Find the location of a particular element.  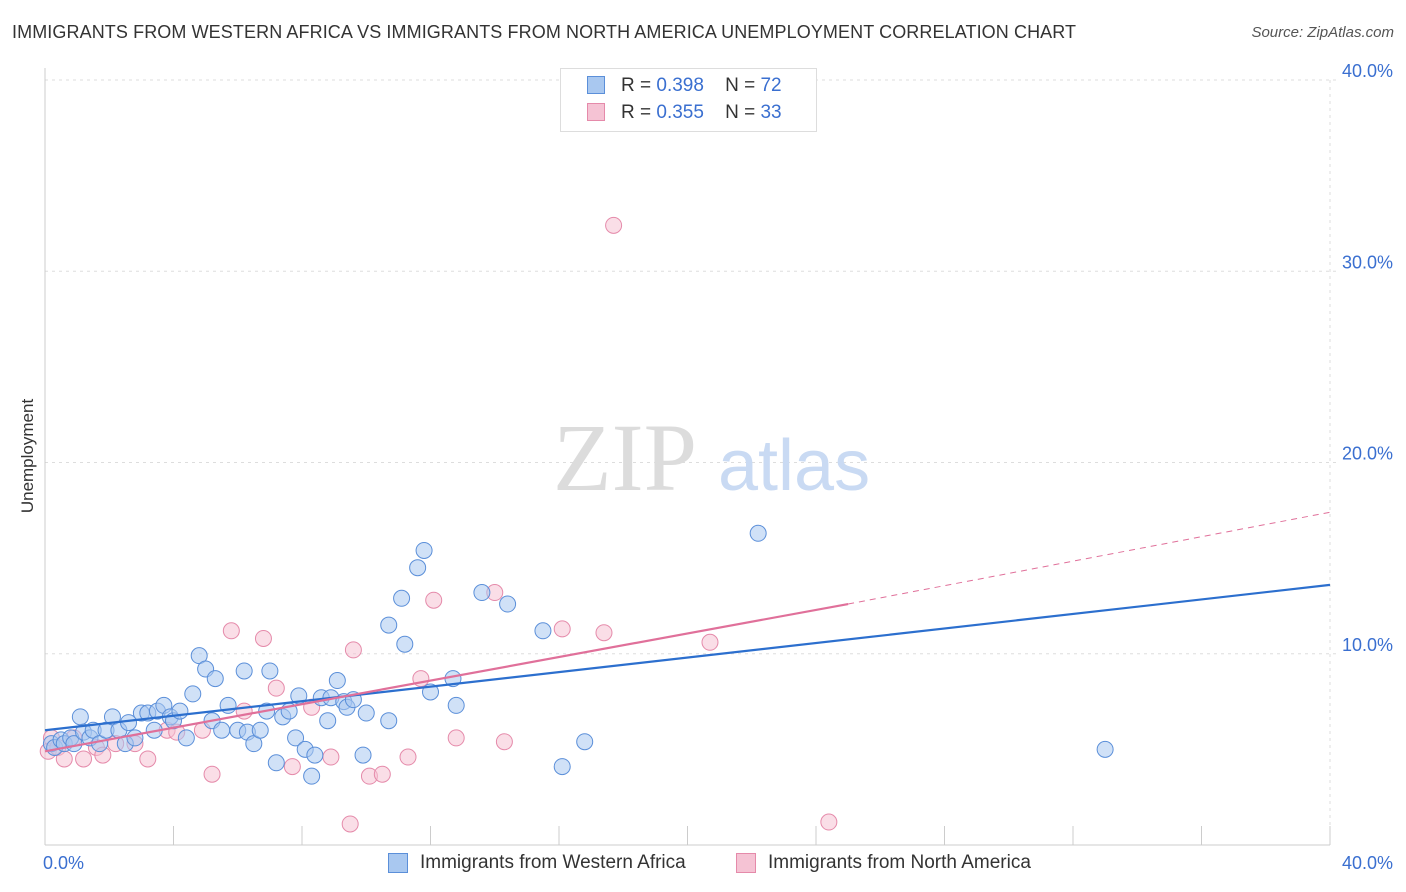

y-tick-label: 20.0% is located at coordinates (1367, 454).